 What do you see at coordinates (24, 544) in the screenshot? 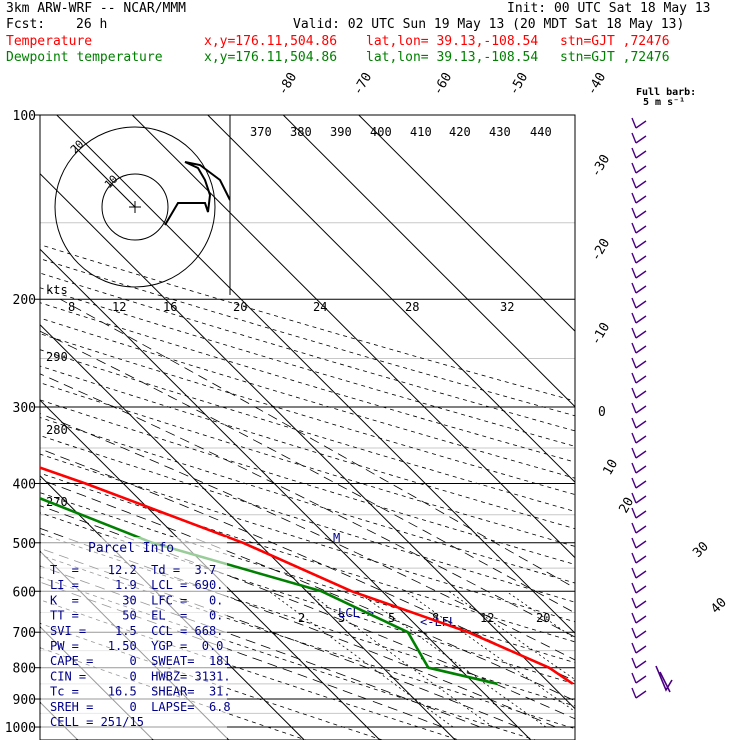
I see `pressure-label: 500` at bounding box center [24, 544].